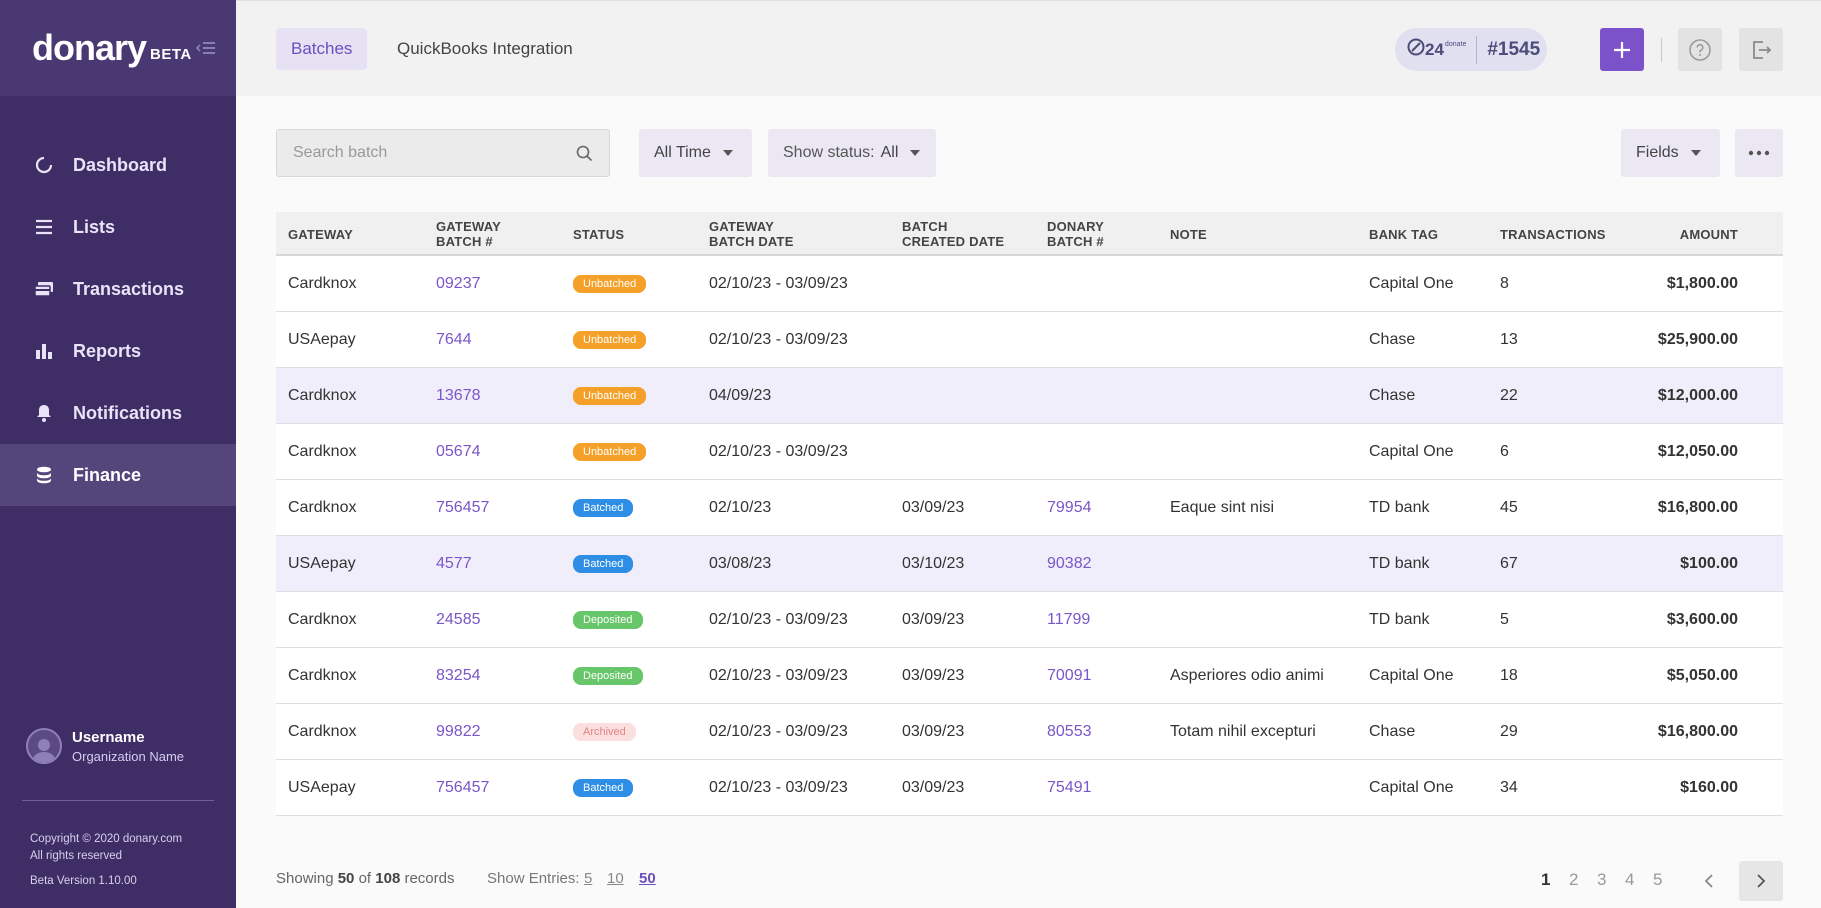 The image size is (1821, 908). I want to click on column-header: BANK TAG, so click(1403, 234).